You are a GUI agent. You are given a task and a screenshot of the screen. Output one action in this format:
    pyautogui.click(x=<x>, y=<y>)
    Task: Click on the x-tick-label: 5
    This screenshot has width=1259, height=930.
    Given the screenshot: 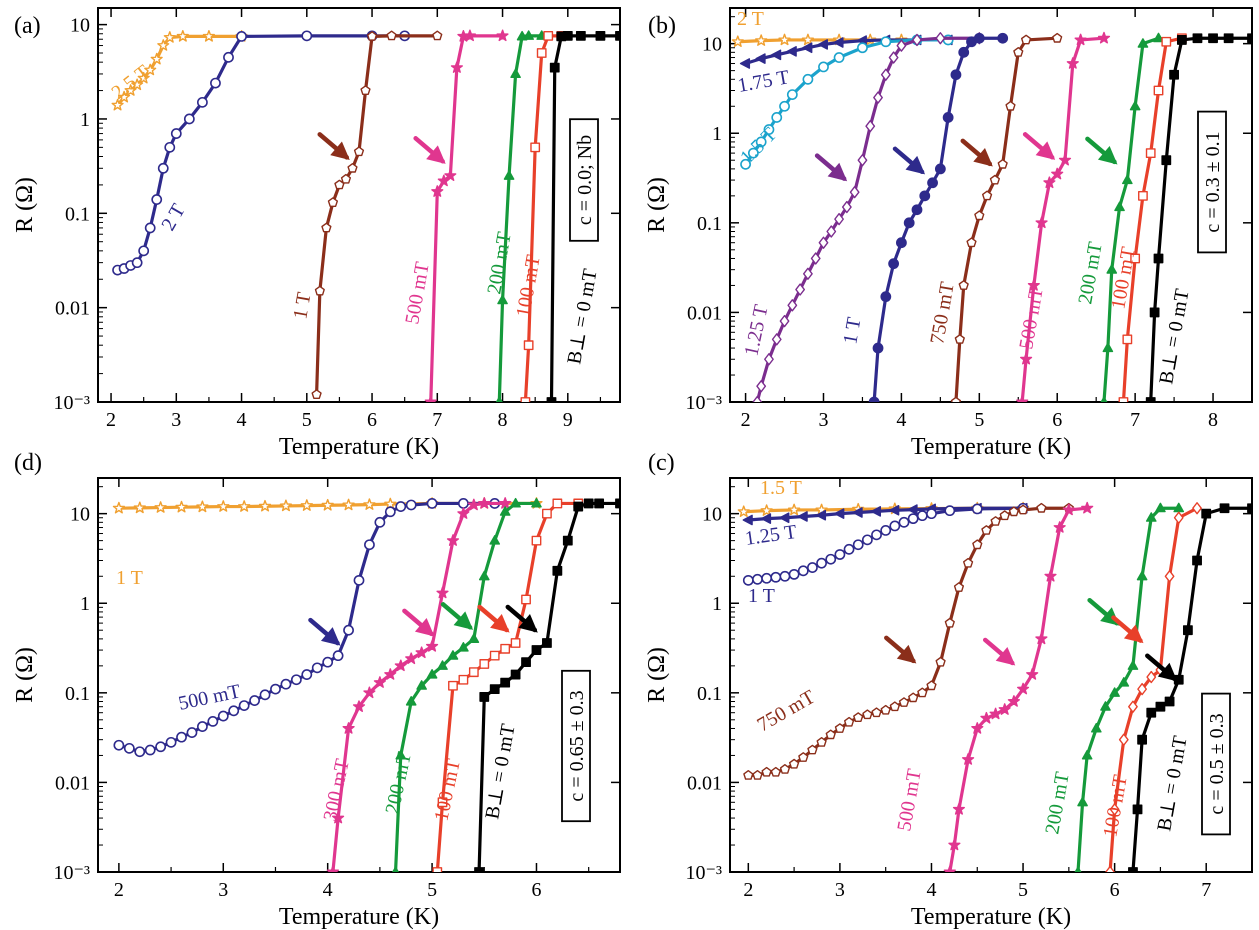 What is the action you would take?
    pyautogui.click(x=307, y=420)
    